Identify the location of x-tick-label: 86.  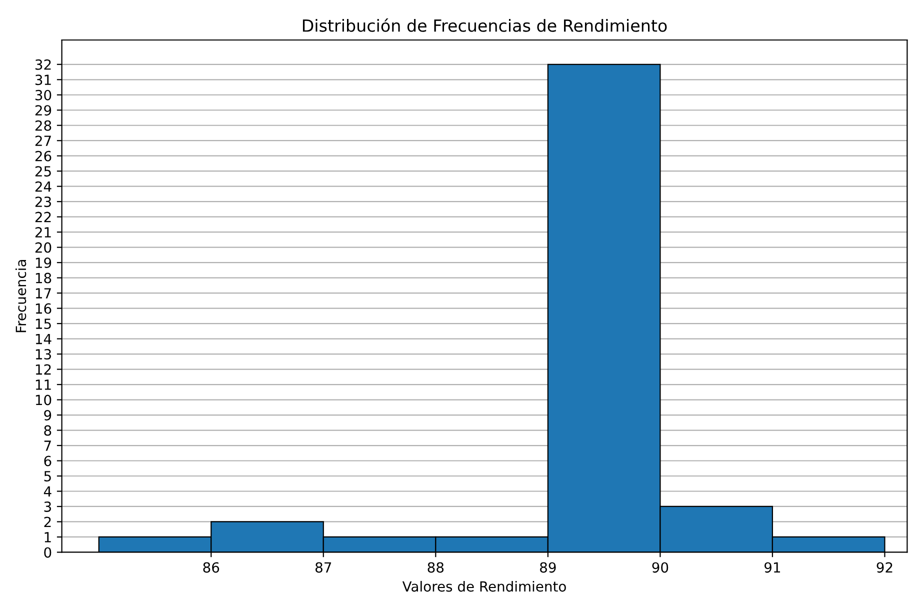
(211, 567).